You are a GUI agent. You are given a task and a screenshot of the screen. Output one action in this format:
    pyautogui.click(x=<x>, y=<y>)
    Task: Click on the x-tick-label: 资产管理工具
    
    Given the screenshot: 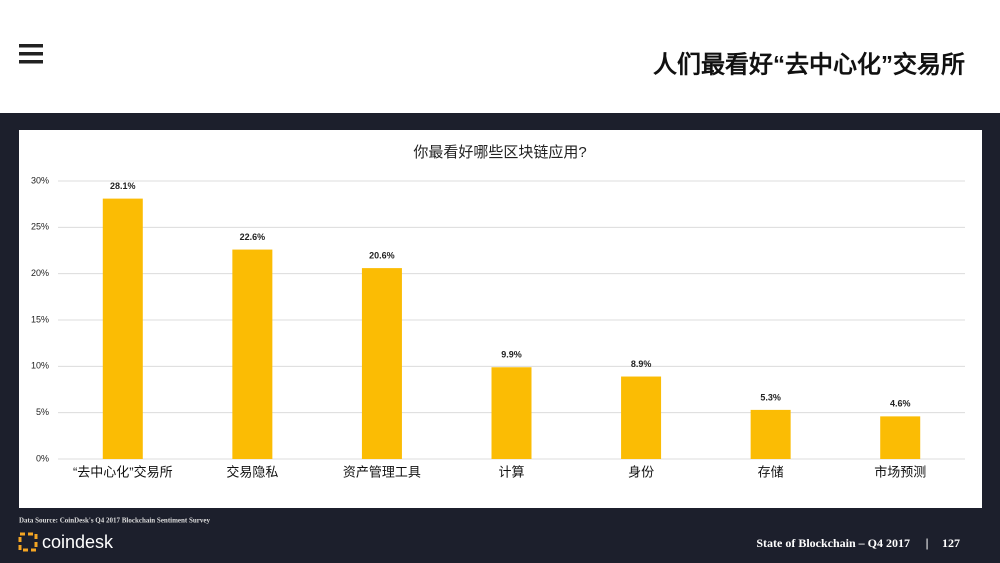 What is the action you would take?
    pyautogui.click(x=382, y=471)
    